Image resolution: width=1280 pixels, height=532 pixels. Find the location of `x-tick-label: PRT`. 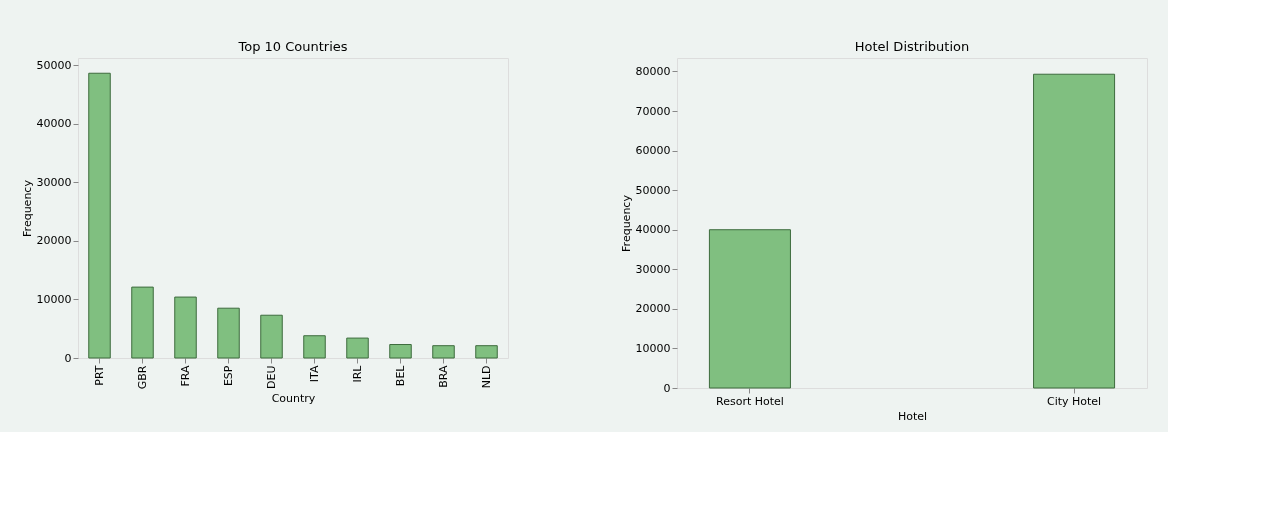

x-tick-label: PRT is located at coordinates (99, 375).